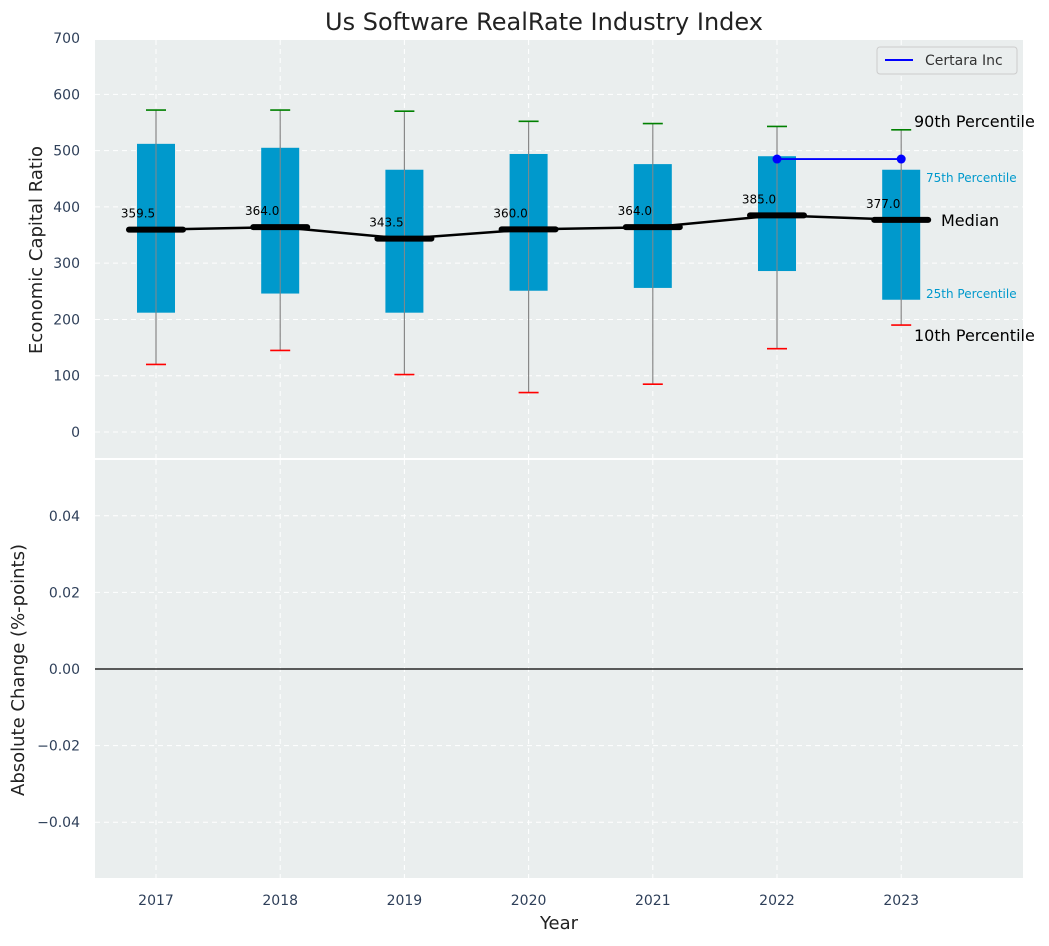 The height and width of the screenshot is (946, 1049). Describe the element at coordinates (66, 320) in the screenshot. I see `top-y-tick-label: 200` at that location.